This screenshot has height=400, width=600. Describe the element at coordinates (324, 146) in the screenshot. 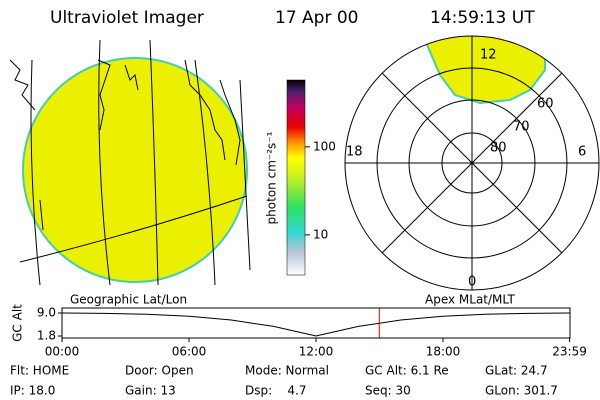

I see `colorbar-tick-label: 100` at that location.